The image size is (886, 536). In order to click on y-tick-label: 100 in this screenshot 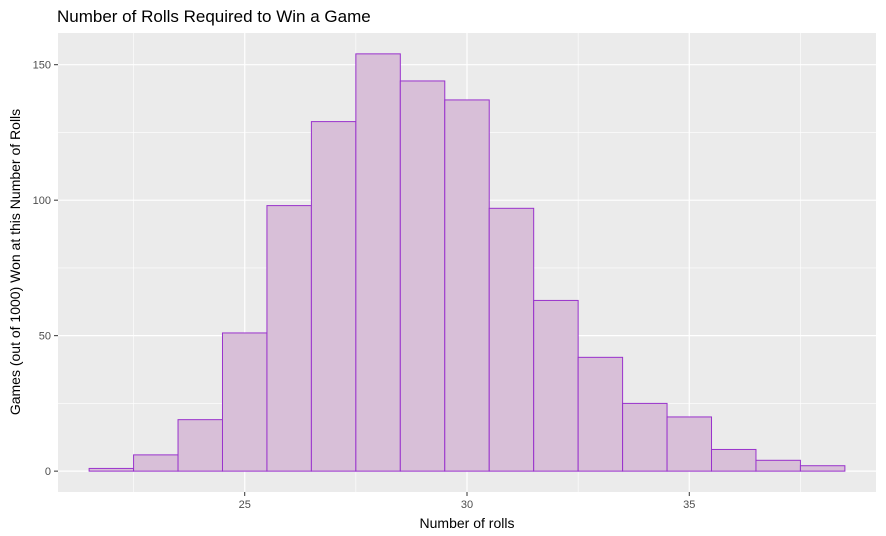, I will do `click(42, 201)`.